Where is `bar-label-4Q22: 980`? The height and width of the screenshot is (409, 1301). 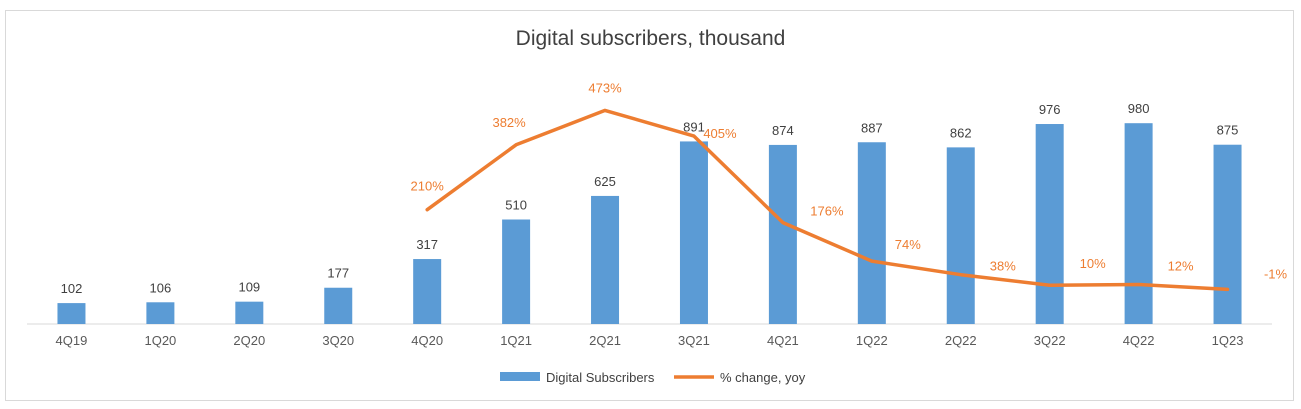 bar-label-4Q22: 980 is located at coordinates (1139, 108).